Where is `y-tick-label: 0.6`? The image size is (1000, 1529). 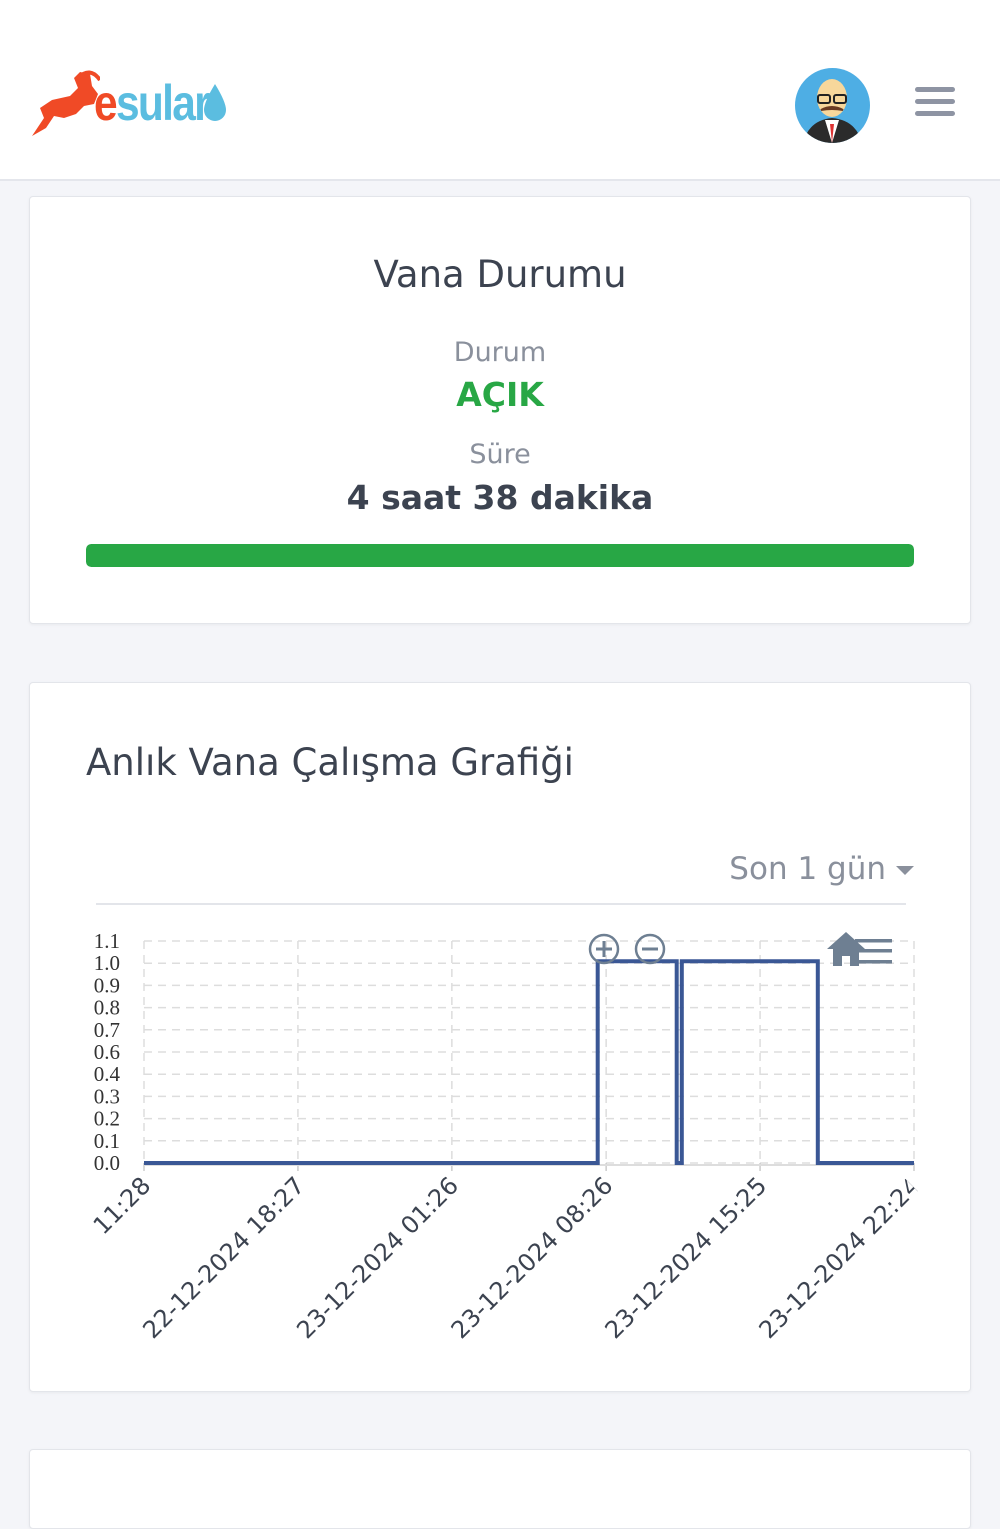 y-tick-label: 0.6 is located at coordinates (107, 1052).